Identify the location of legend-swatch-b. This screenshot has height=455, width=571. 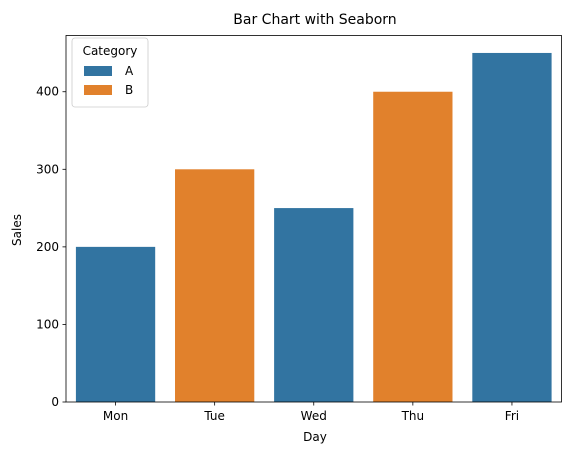
(98, 90).